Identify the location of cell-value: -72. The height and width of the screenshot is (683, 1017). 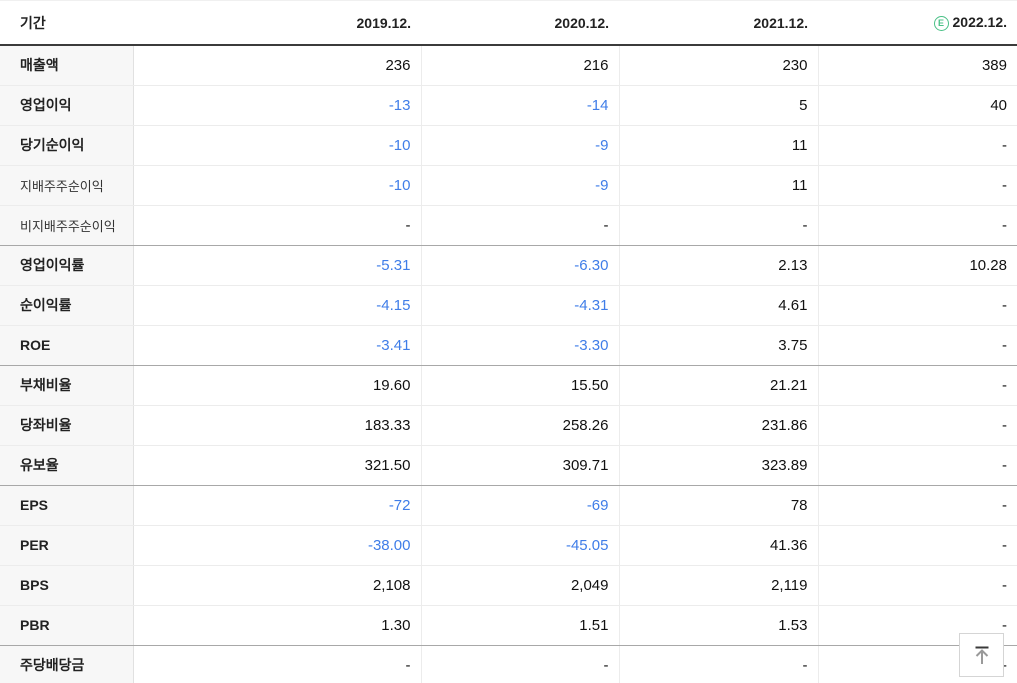
(277, 505).